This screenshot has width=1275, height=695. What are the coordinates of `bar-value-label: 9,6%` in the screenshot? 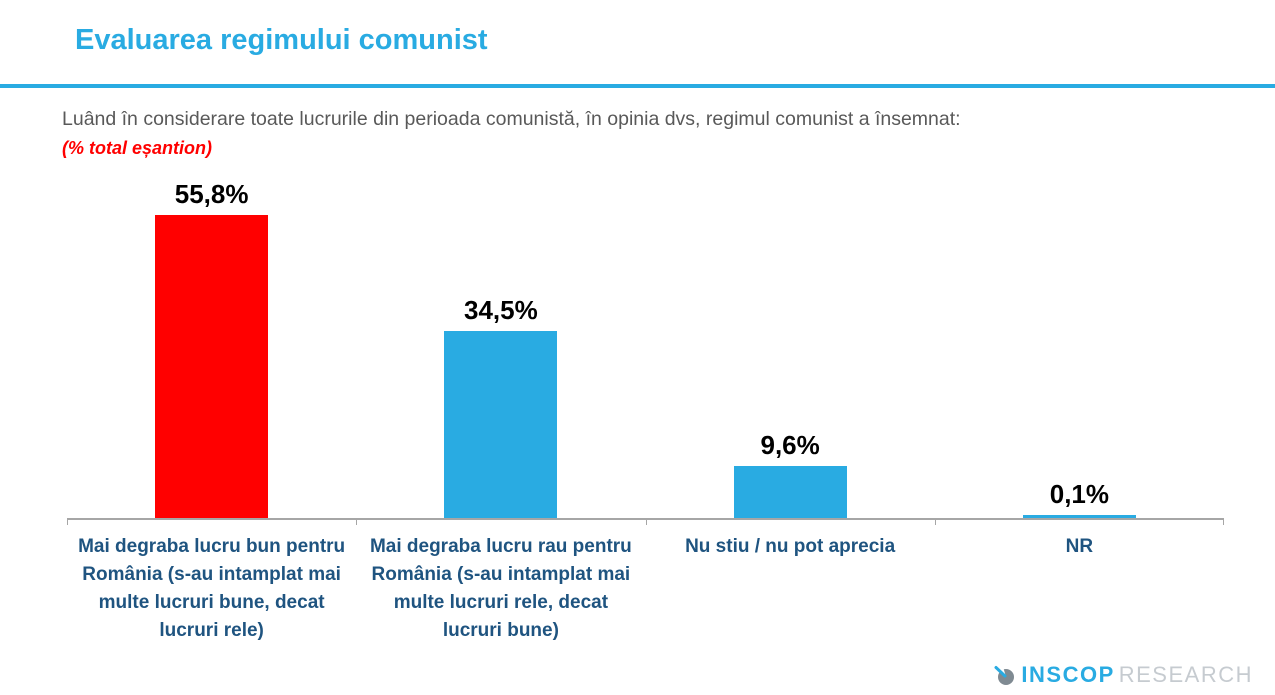 It's located at (790, 444).